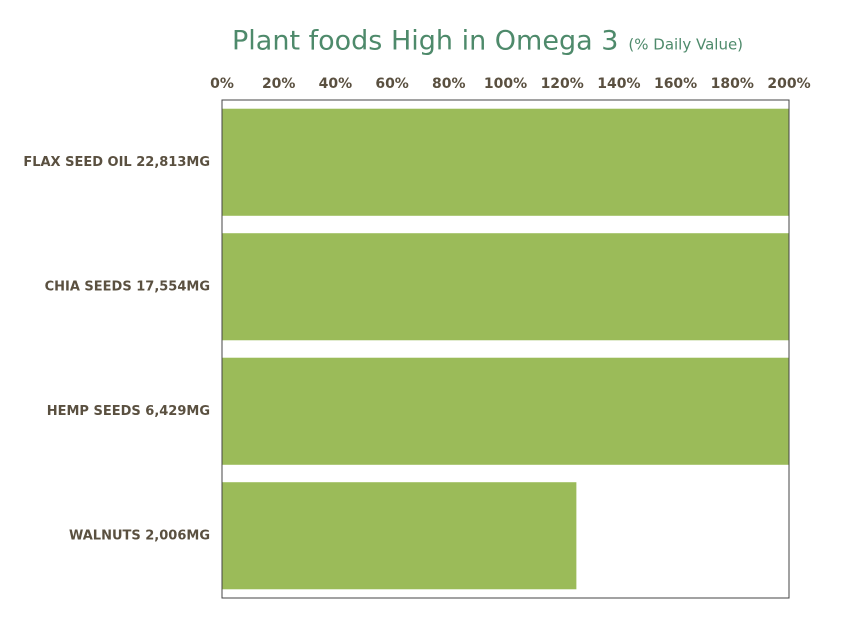  Describe the element at coordinates (425, 41) in the screenshot. I see `chart-title: Plant foods High in Omega 3` at that location.